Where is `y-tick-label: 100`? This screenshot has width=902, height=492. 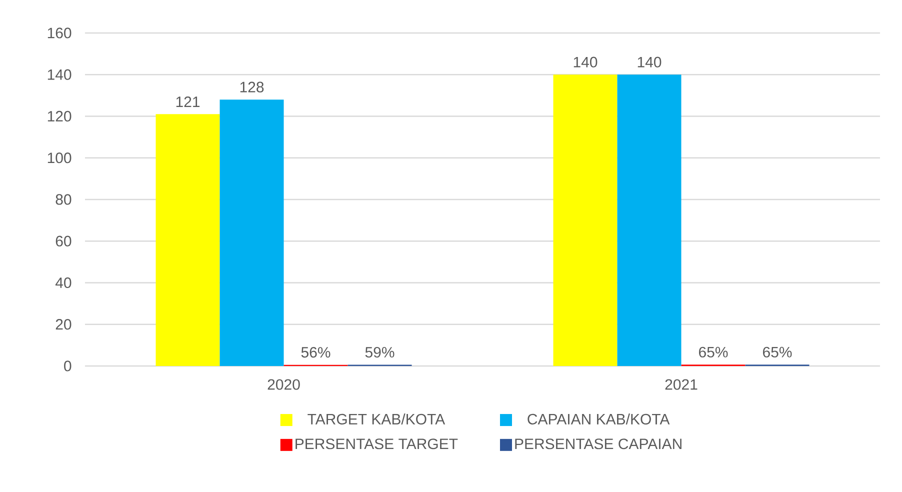
y-tick-label: 100 is located at coordinates (60, 158).